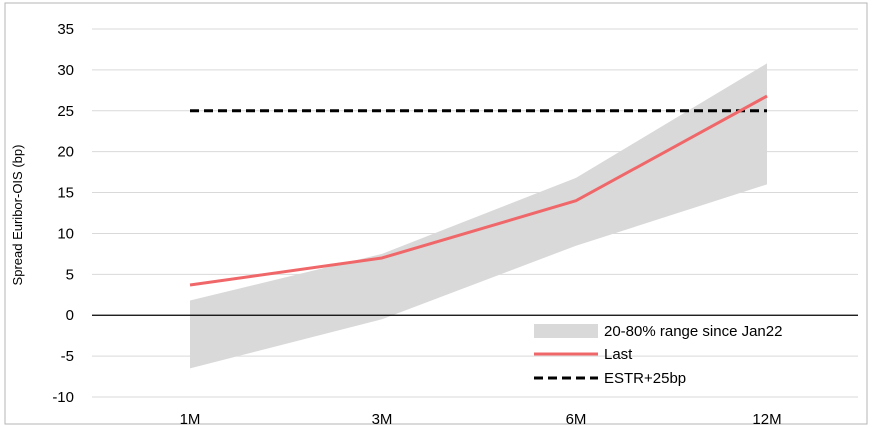 Image resolution: width=872 pixels, height=427 pixels. What do you see at coordinates (190, 419) in the screenshot?
I see `x-tick-label: 1M` at bounding box center [190, 419].